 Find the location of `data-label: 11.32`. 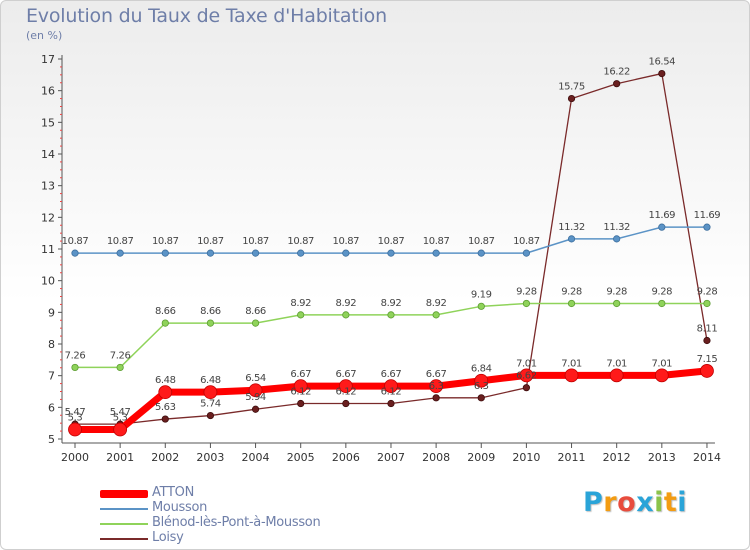

data-label: 11.32 is located at coordinates (571, 227).